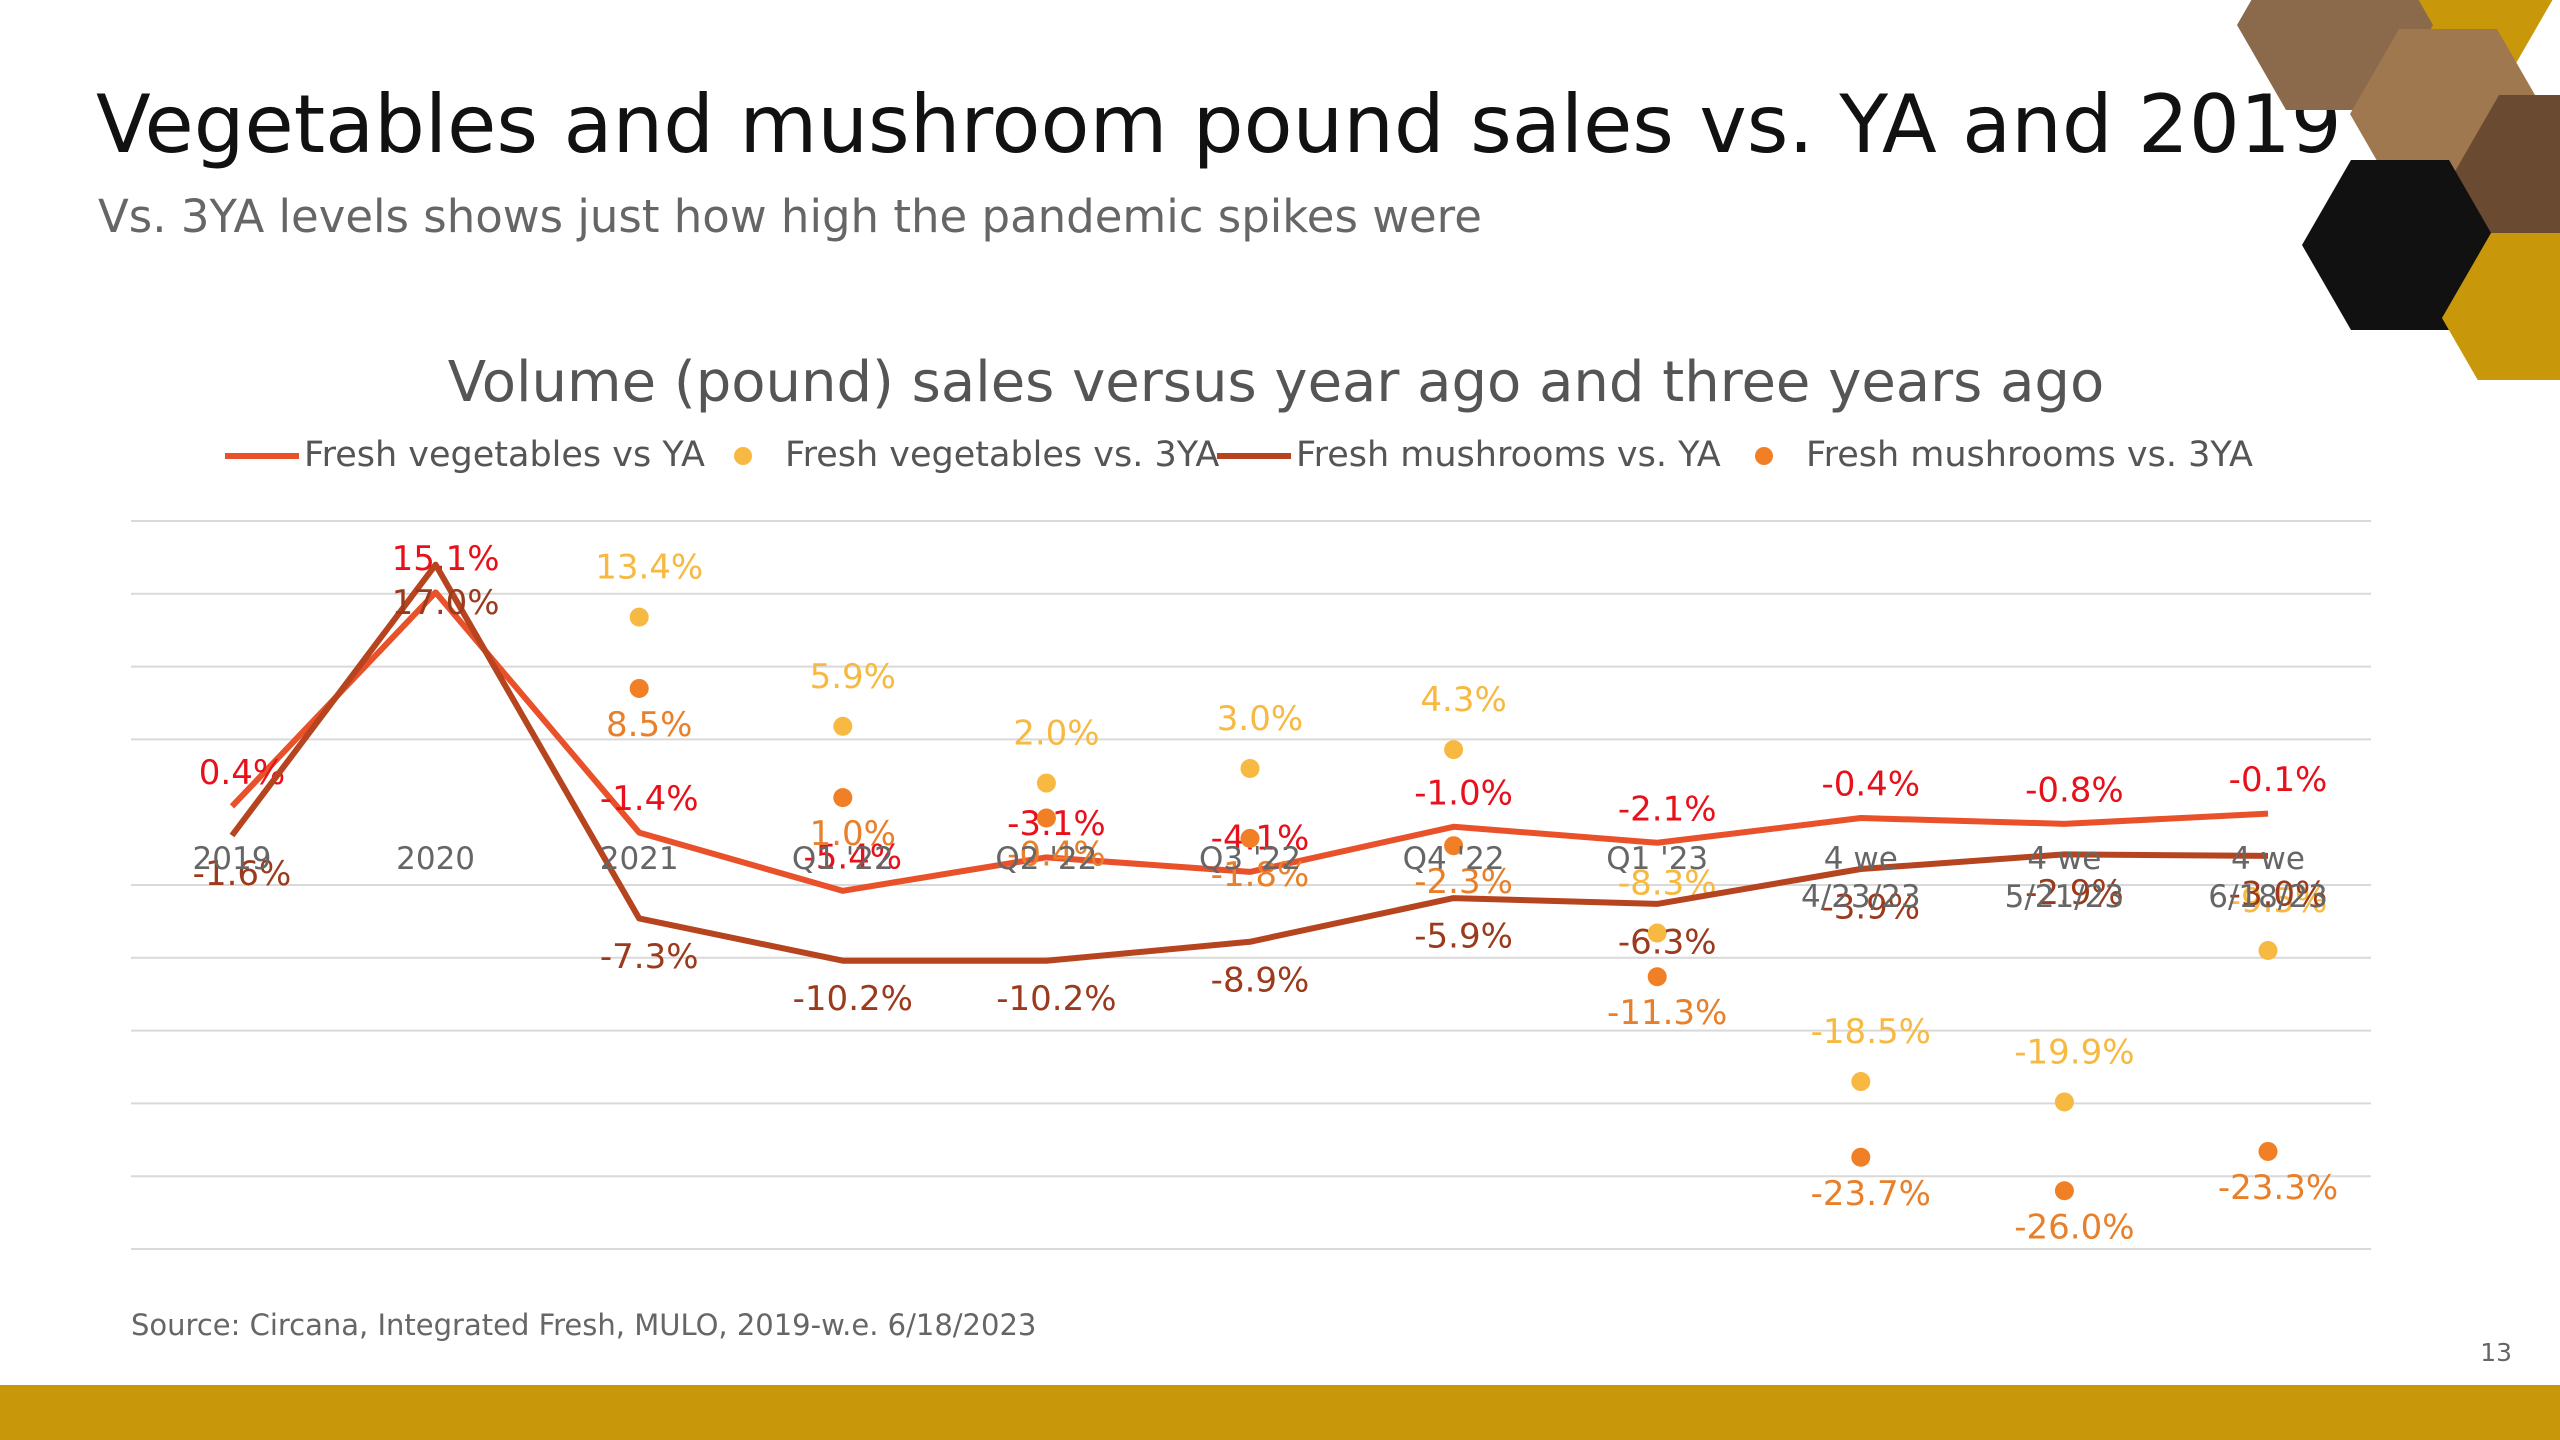  Describe the element at coordinates (649, 725) in the screenshot. I see `data-label: 8.5%` at that location.